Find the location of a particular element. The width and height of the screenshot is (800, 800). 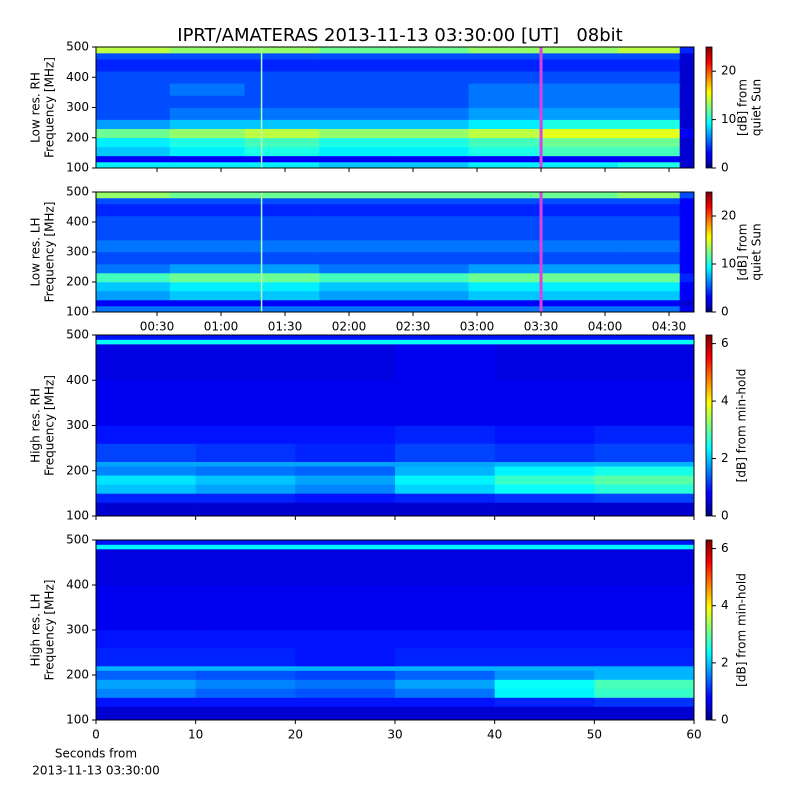

y-tick-label: 500 is located at coordinates (77, 335).